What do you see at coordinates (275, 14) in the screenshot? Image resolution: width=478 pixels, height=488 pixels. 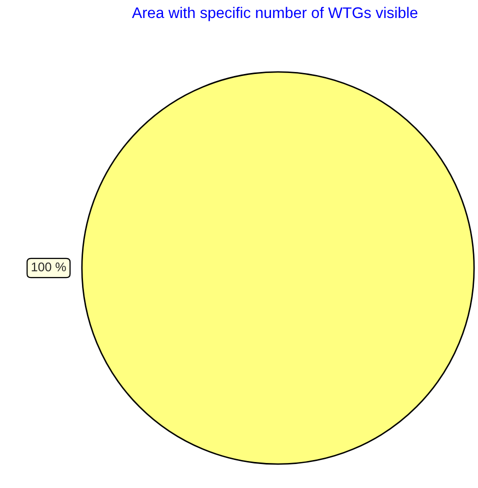 I see `chart-title: Area with specific number of WTGs visible` at bounding box center [275, 14].